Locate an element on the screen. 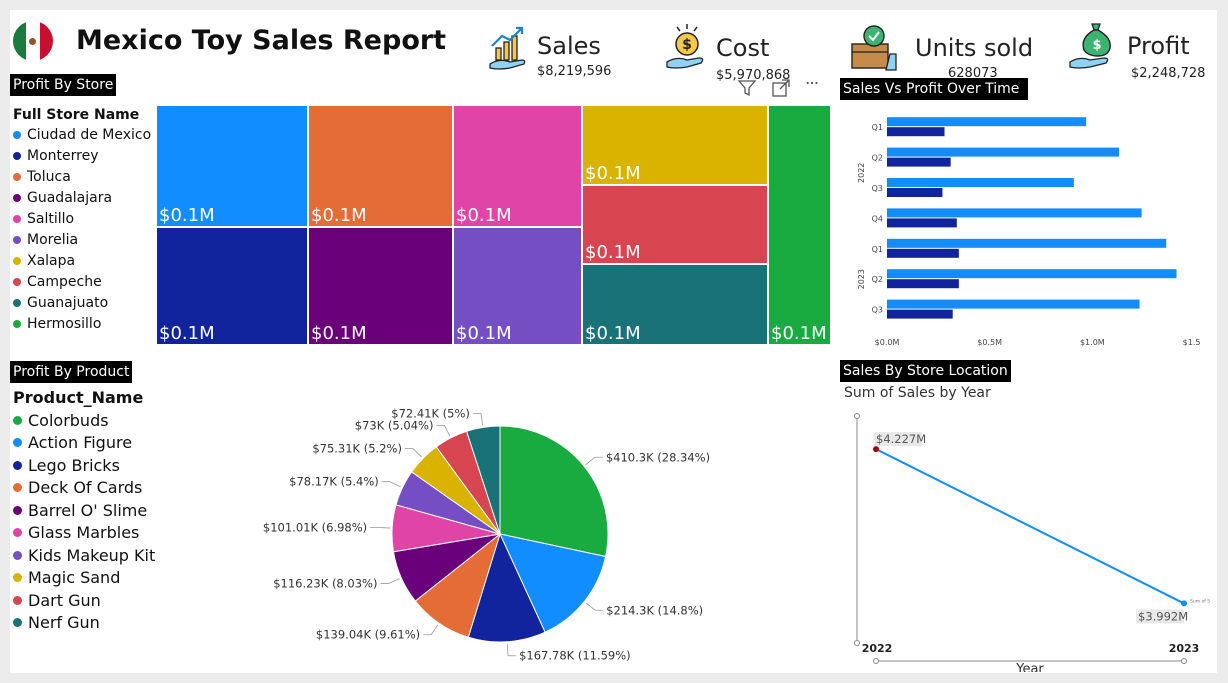 Image resolution: width=1228 pixels, height=683 pixels. product-legend-title: Product_Name is located at coordinates (78, 397).